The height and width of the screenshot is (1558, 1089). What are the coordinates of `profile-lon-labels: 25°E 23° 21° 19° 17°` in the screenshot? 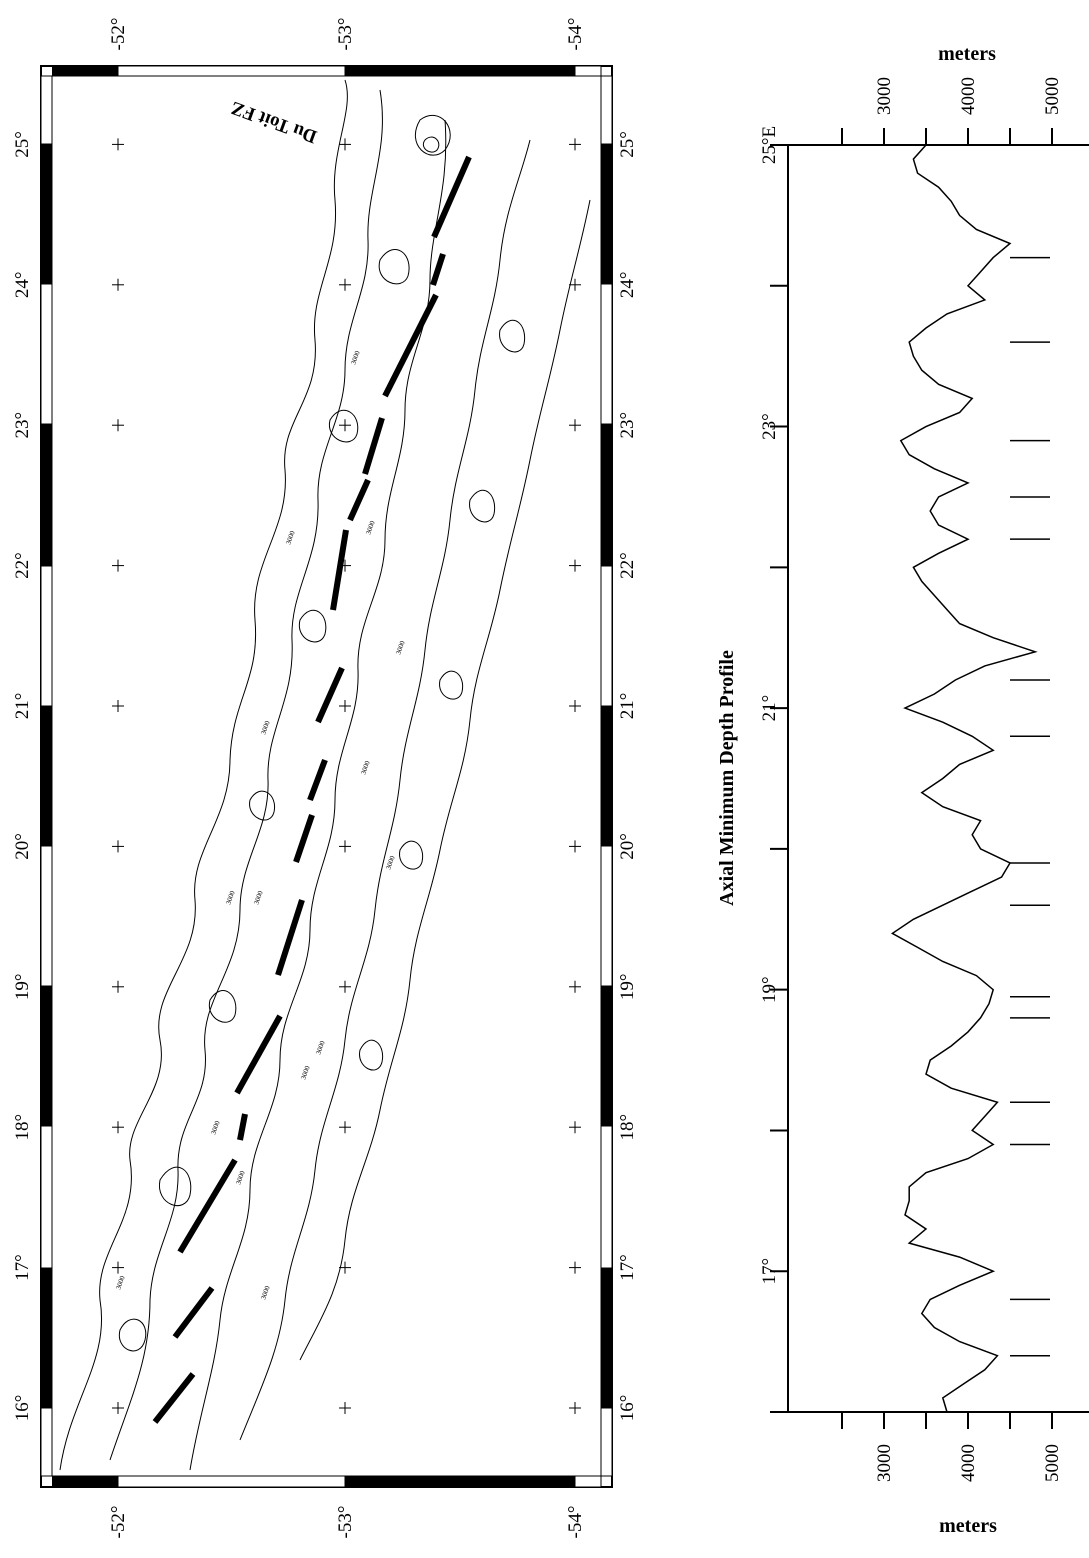 It's located at (769, 705).